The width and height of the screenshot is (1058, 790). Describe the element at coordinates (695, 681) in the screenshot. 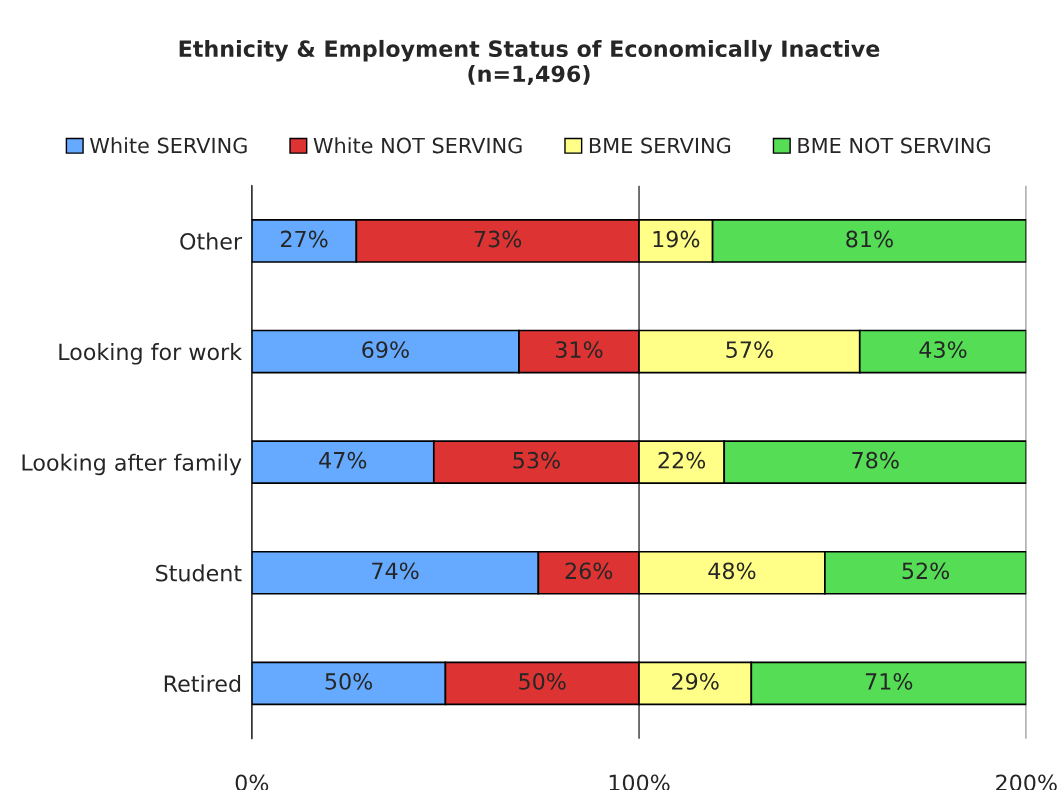

I see `data-label: 29%` at that location.